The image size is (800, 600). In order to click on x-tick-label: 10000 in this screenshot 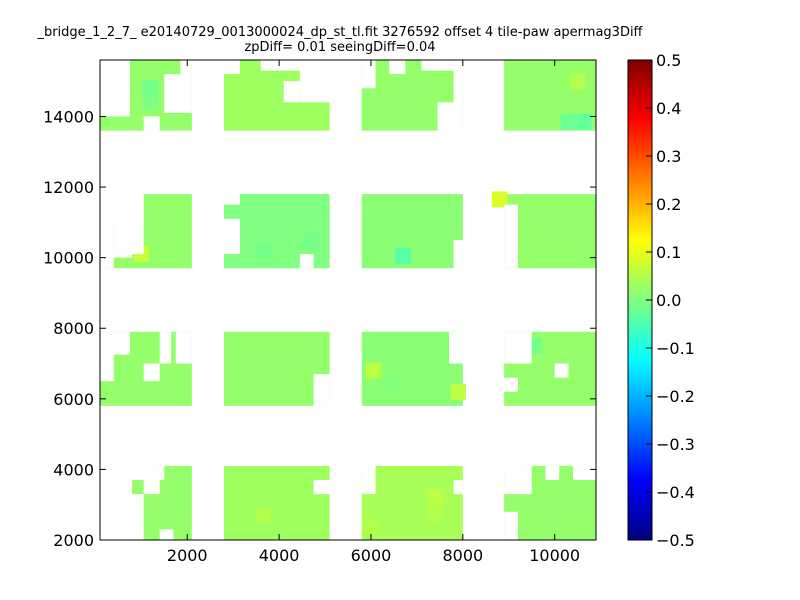, I will do `click(554, 555)`.